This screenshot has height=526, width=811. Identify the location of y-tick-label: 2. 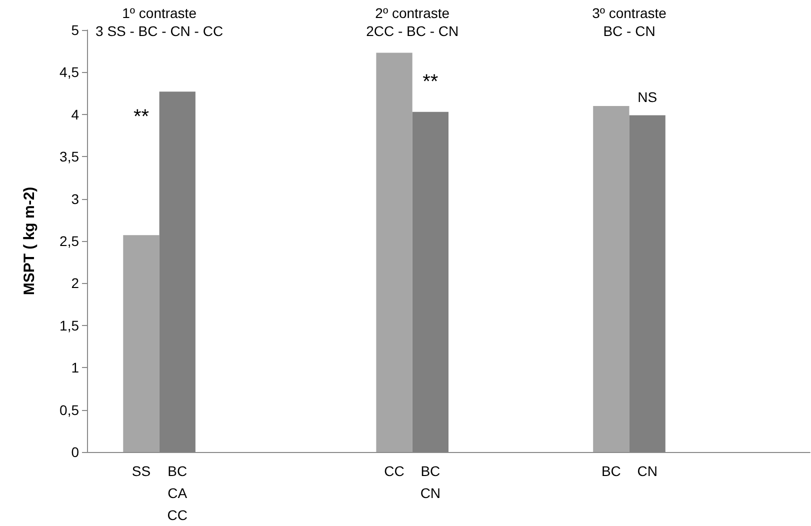
(75, 283).